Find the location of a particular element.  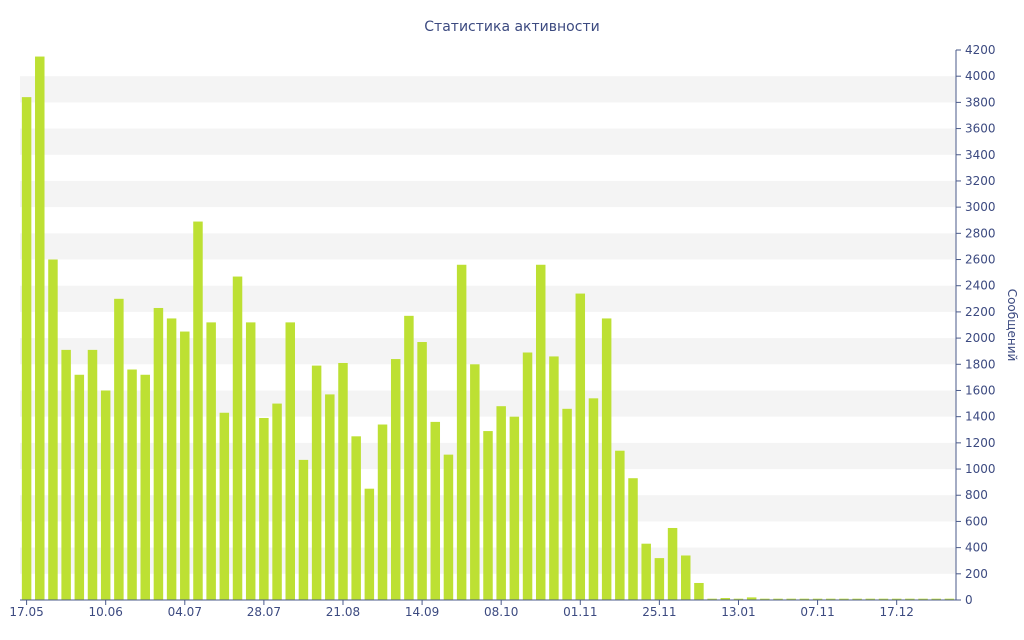

y-tick-label: 200 is located at coordinates (976, 574).